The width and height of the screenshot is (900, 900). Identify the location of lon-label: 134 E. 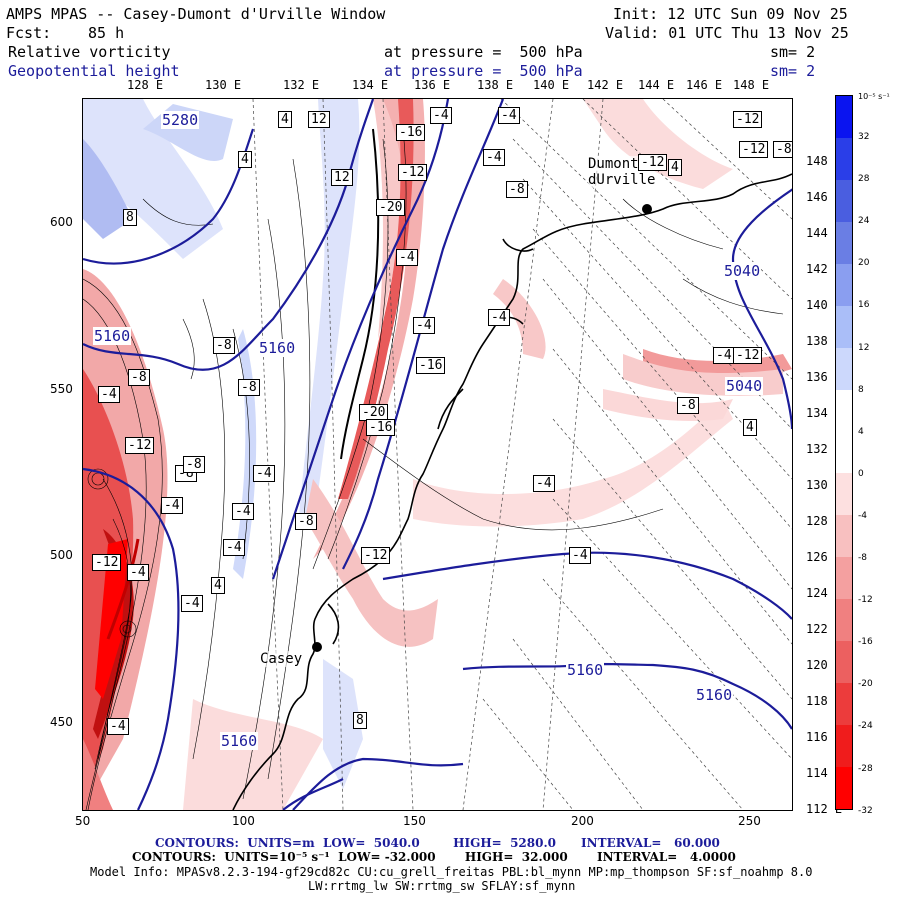
(370, 85).